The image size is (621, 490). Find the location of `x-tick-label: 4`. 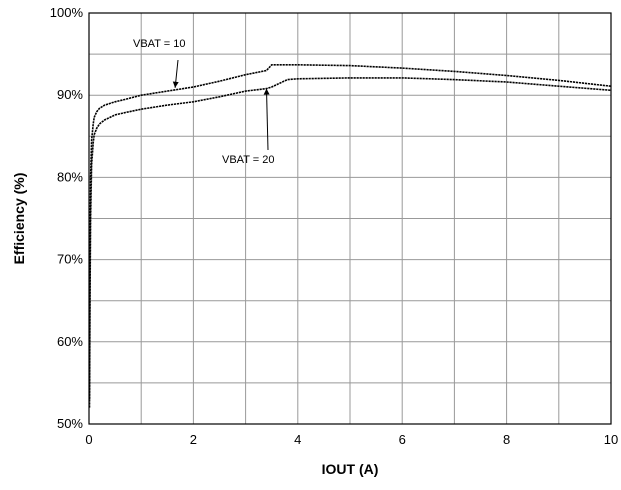

x-tick-label: 4 is located at coordinates (297, 439).